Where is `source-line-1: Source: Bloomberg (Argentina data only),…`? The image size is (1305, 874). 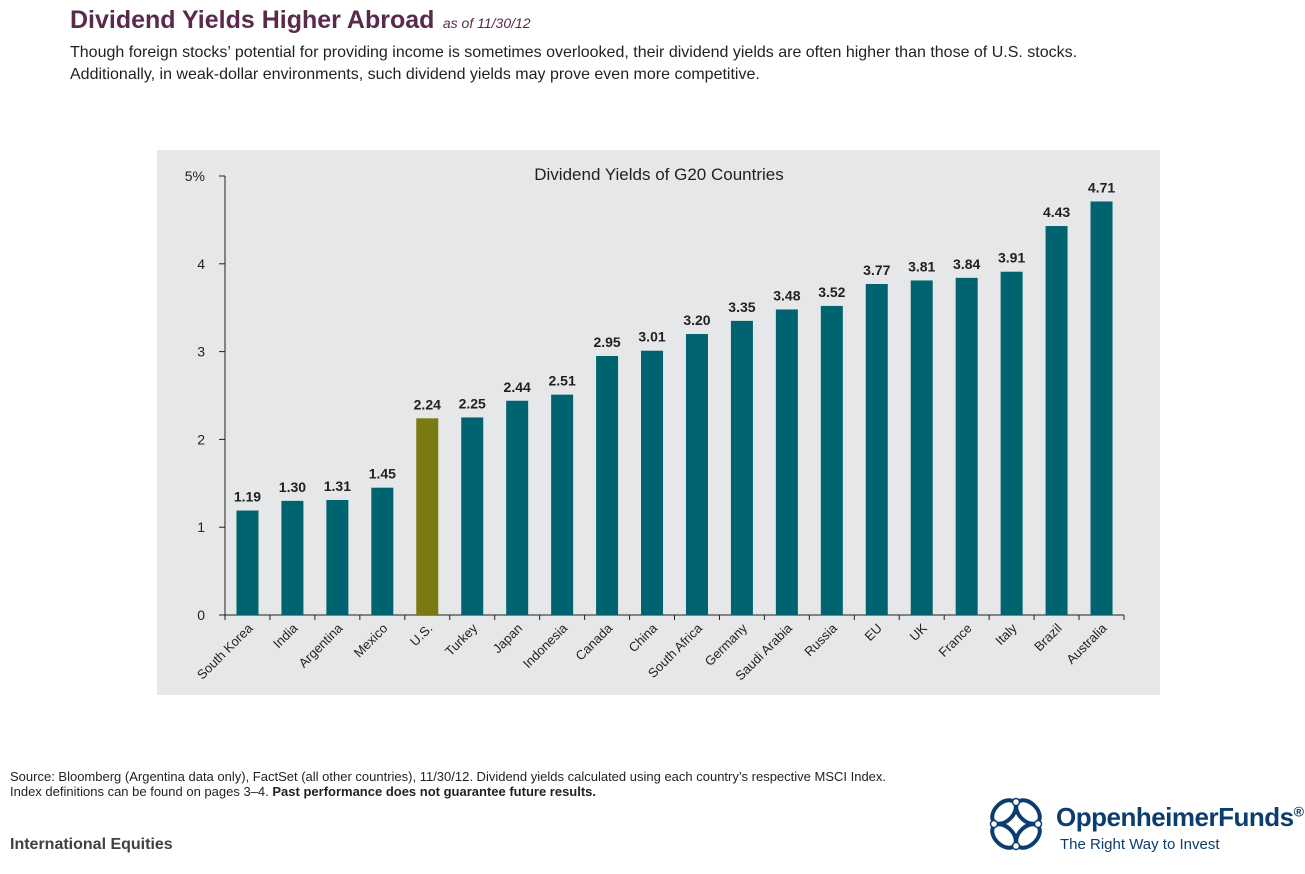 source-line-1: Source: Bloomberg (Argentina data only),… is located at coordinates (448, 776).